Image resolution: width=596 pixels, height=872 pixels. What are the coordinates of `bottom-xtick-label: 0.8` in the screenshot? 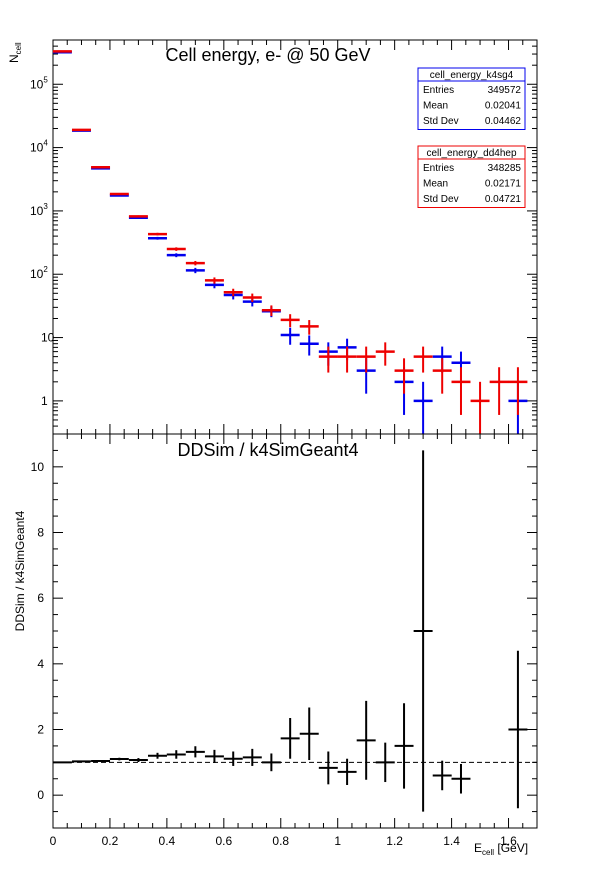 It's located at (280, 841).